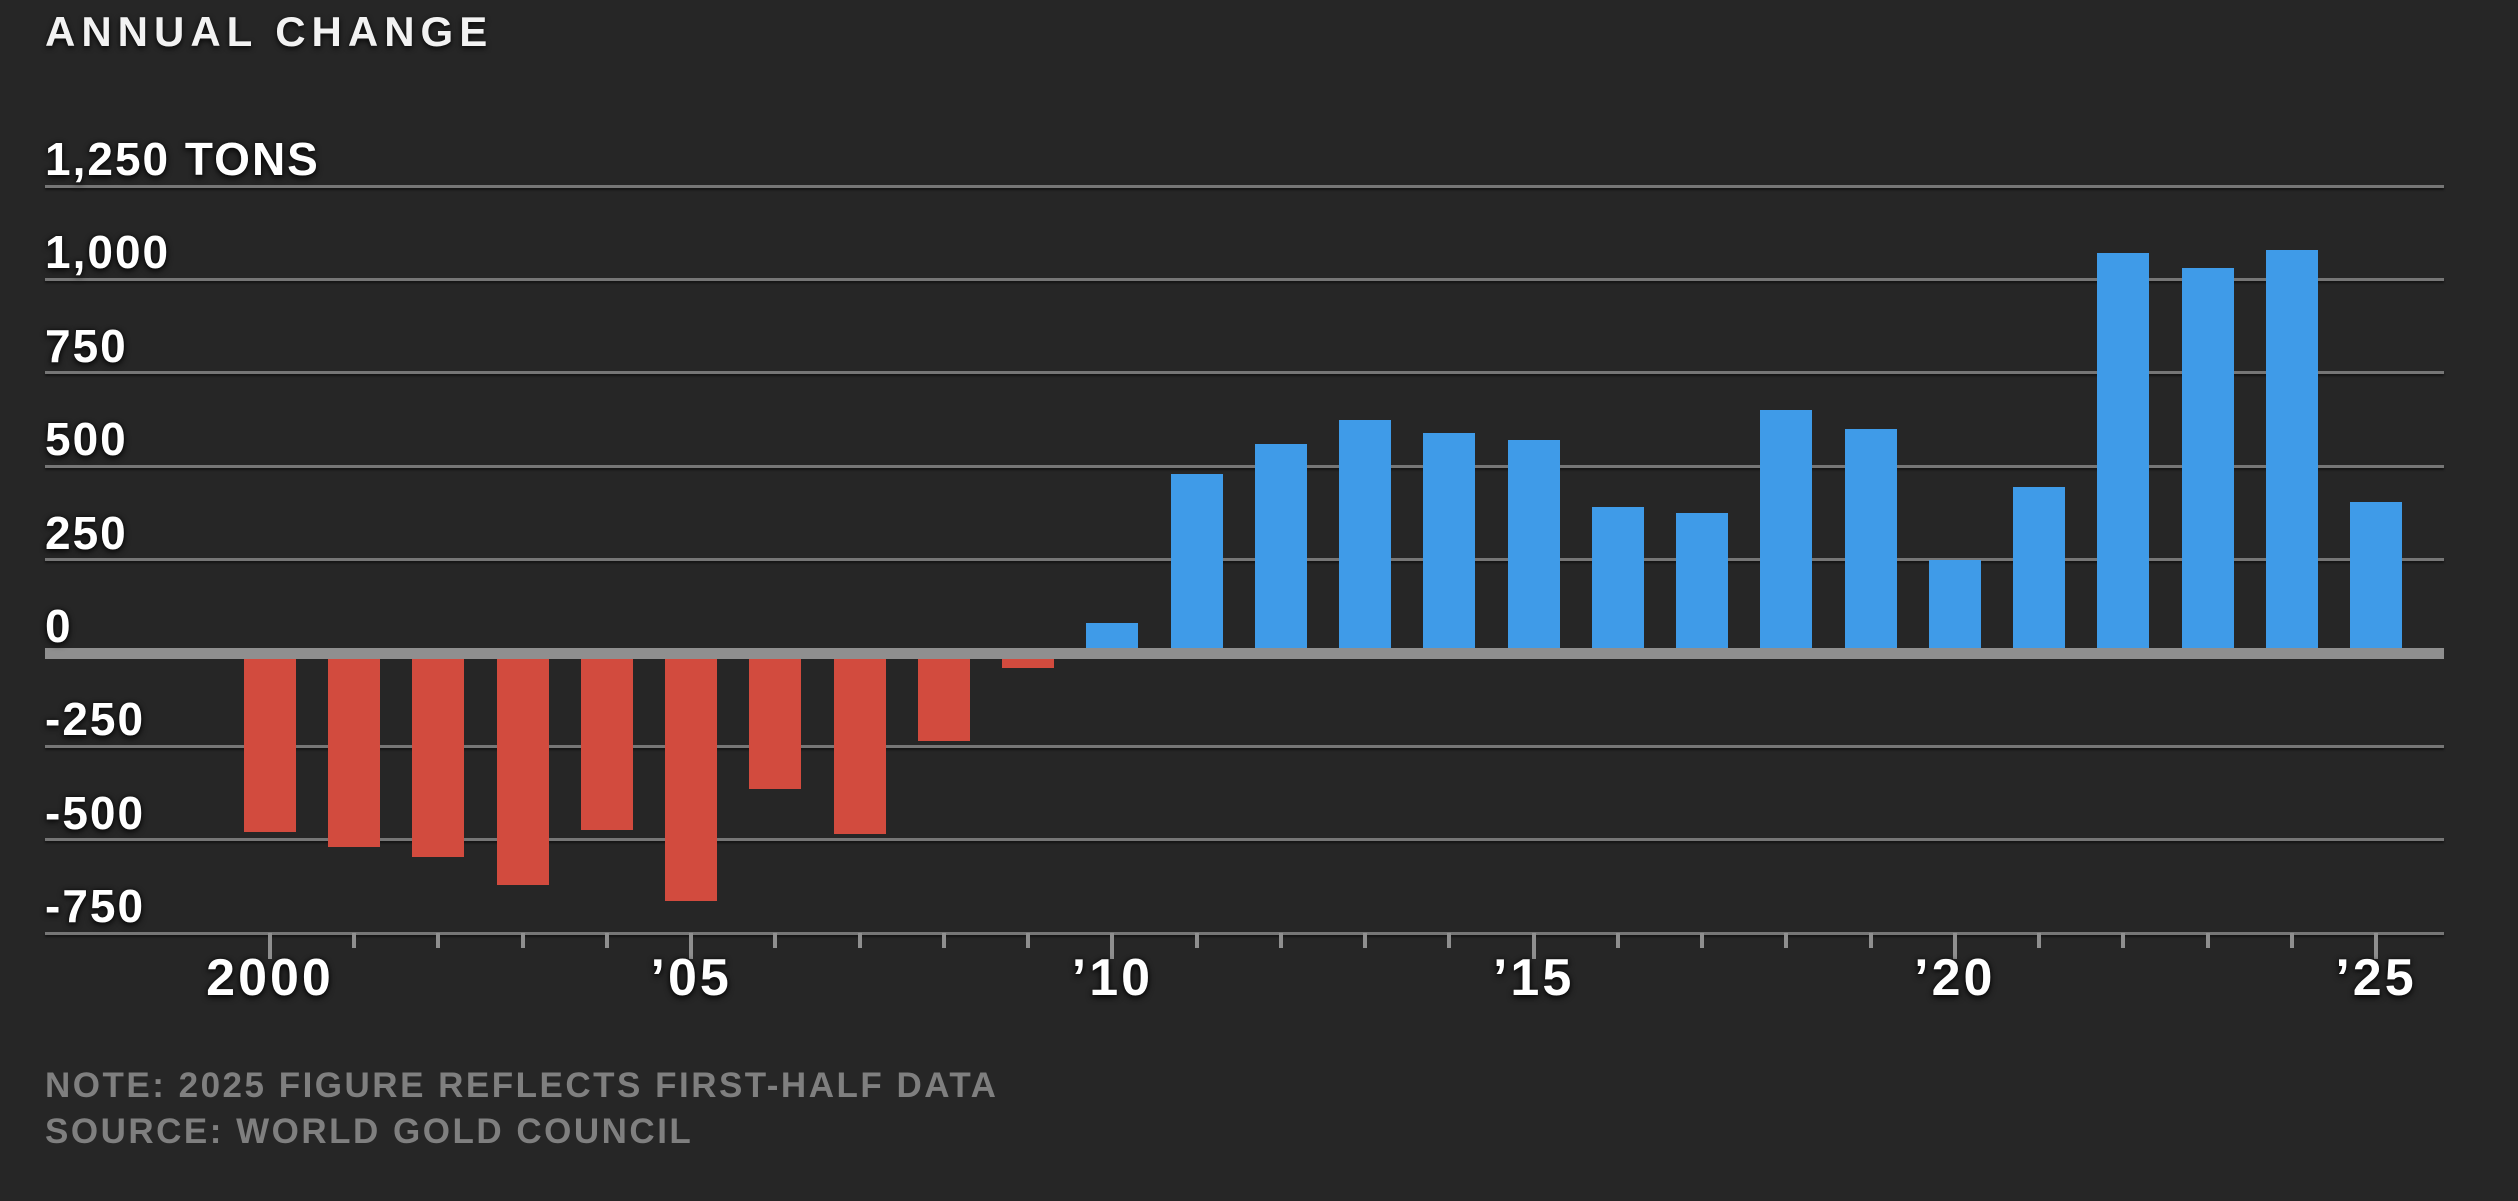 This screenshot has width=2518, height=1201. Describe the element at coordinates (1028, 940) in the screenshot. I see `xtick-2009` at that location.